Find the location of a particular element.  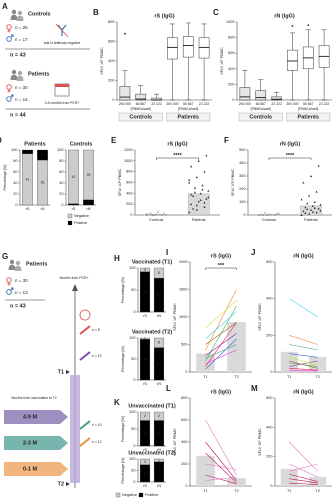

chart-title: Controls is located at coordinates (81, 144).